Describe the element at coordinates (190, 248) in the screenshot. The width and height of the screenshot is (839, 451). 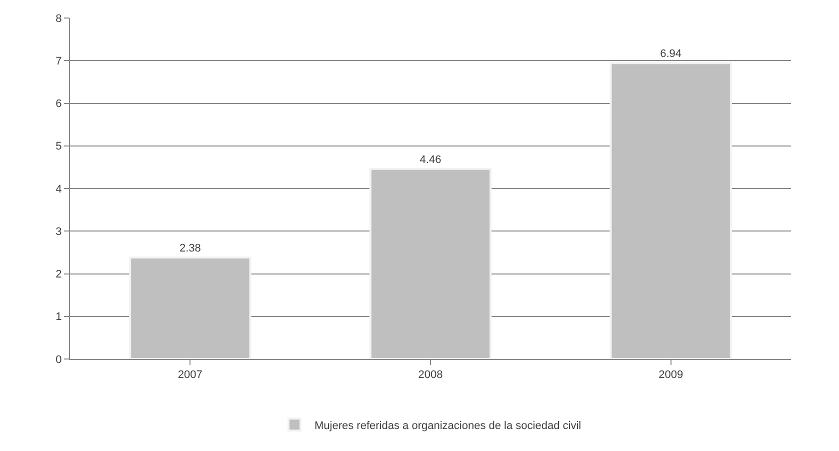
I see `data-label: 2.38` at that location.